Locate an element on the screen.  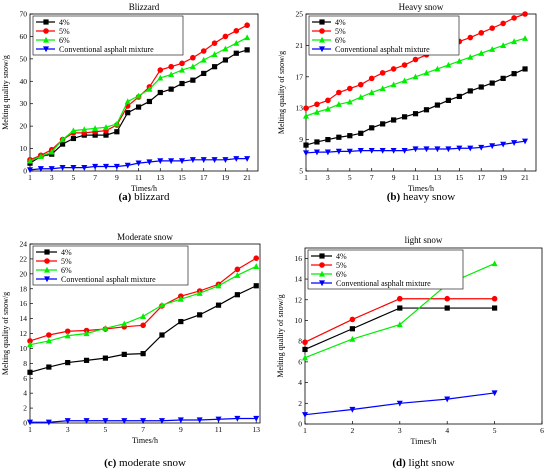
y-tick-label: 6 is located at coordinates (300, 361).